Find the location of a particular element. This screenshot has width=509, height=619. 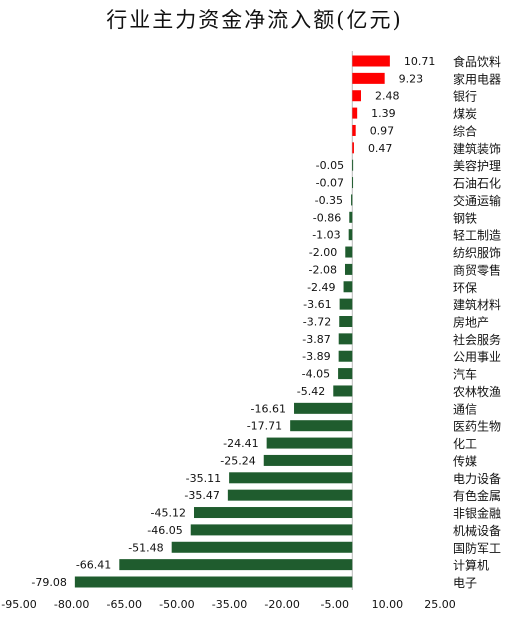

category-label-1: 家用电器 is located at coordinates (477, 78).